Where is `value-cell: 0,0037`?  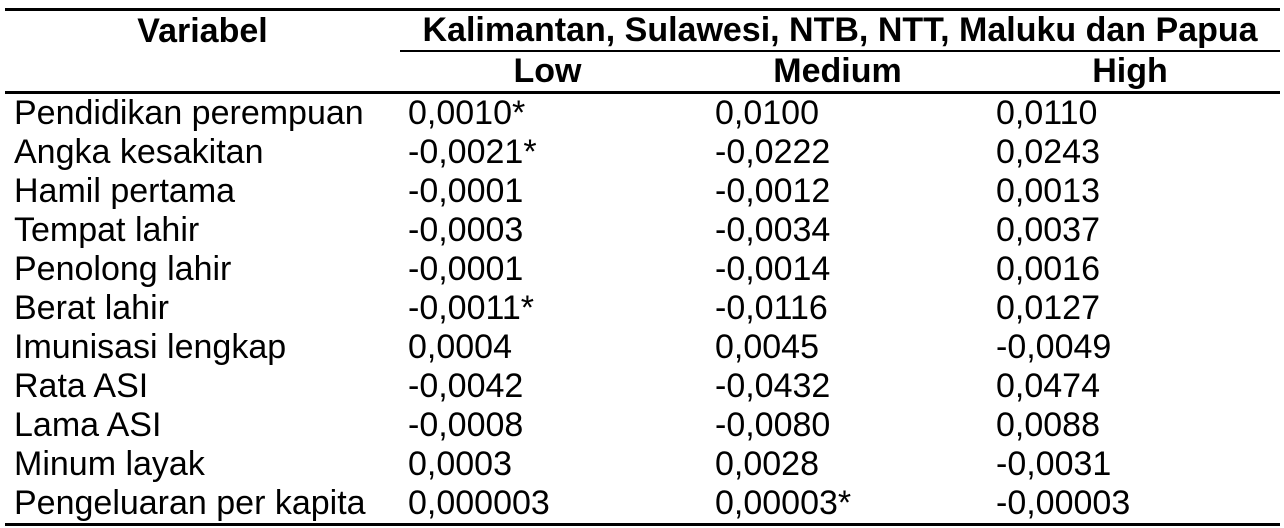 value-cell: 0,0037 is located at coordinates (1048, 230).